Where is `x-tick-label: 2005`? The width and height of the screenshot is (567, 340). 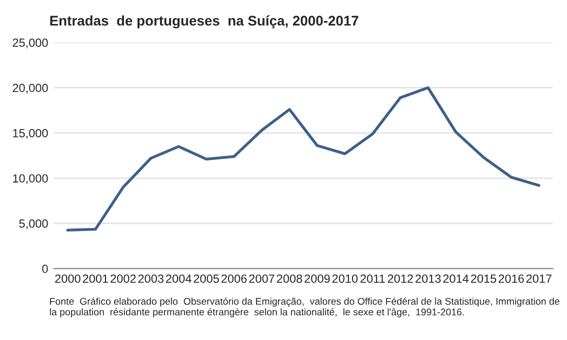 x-tick-label: 2005 is located at coordinates (206, 278).